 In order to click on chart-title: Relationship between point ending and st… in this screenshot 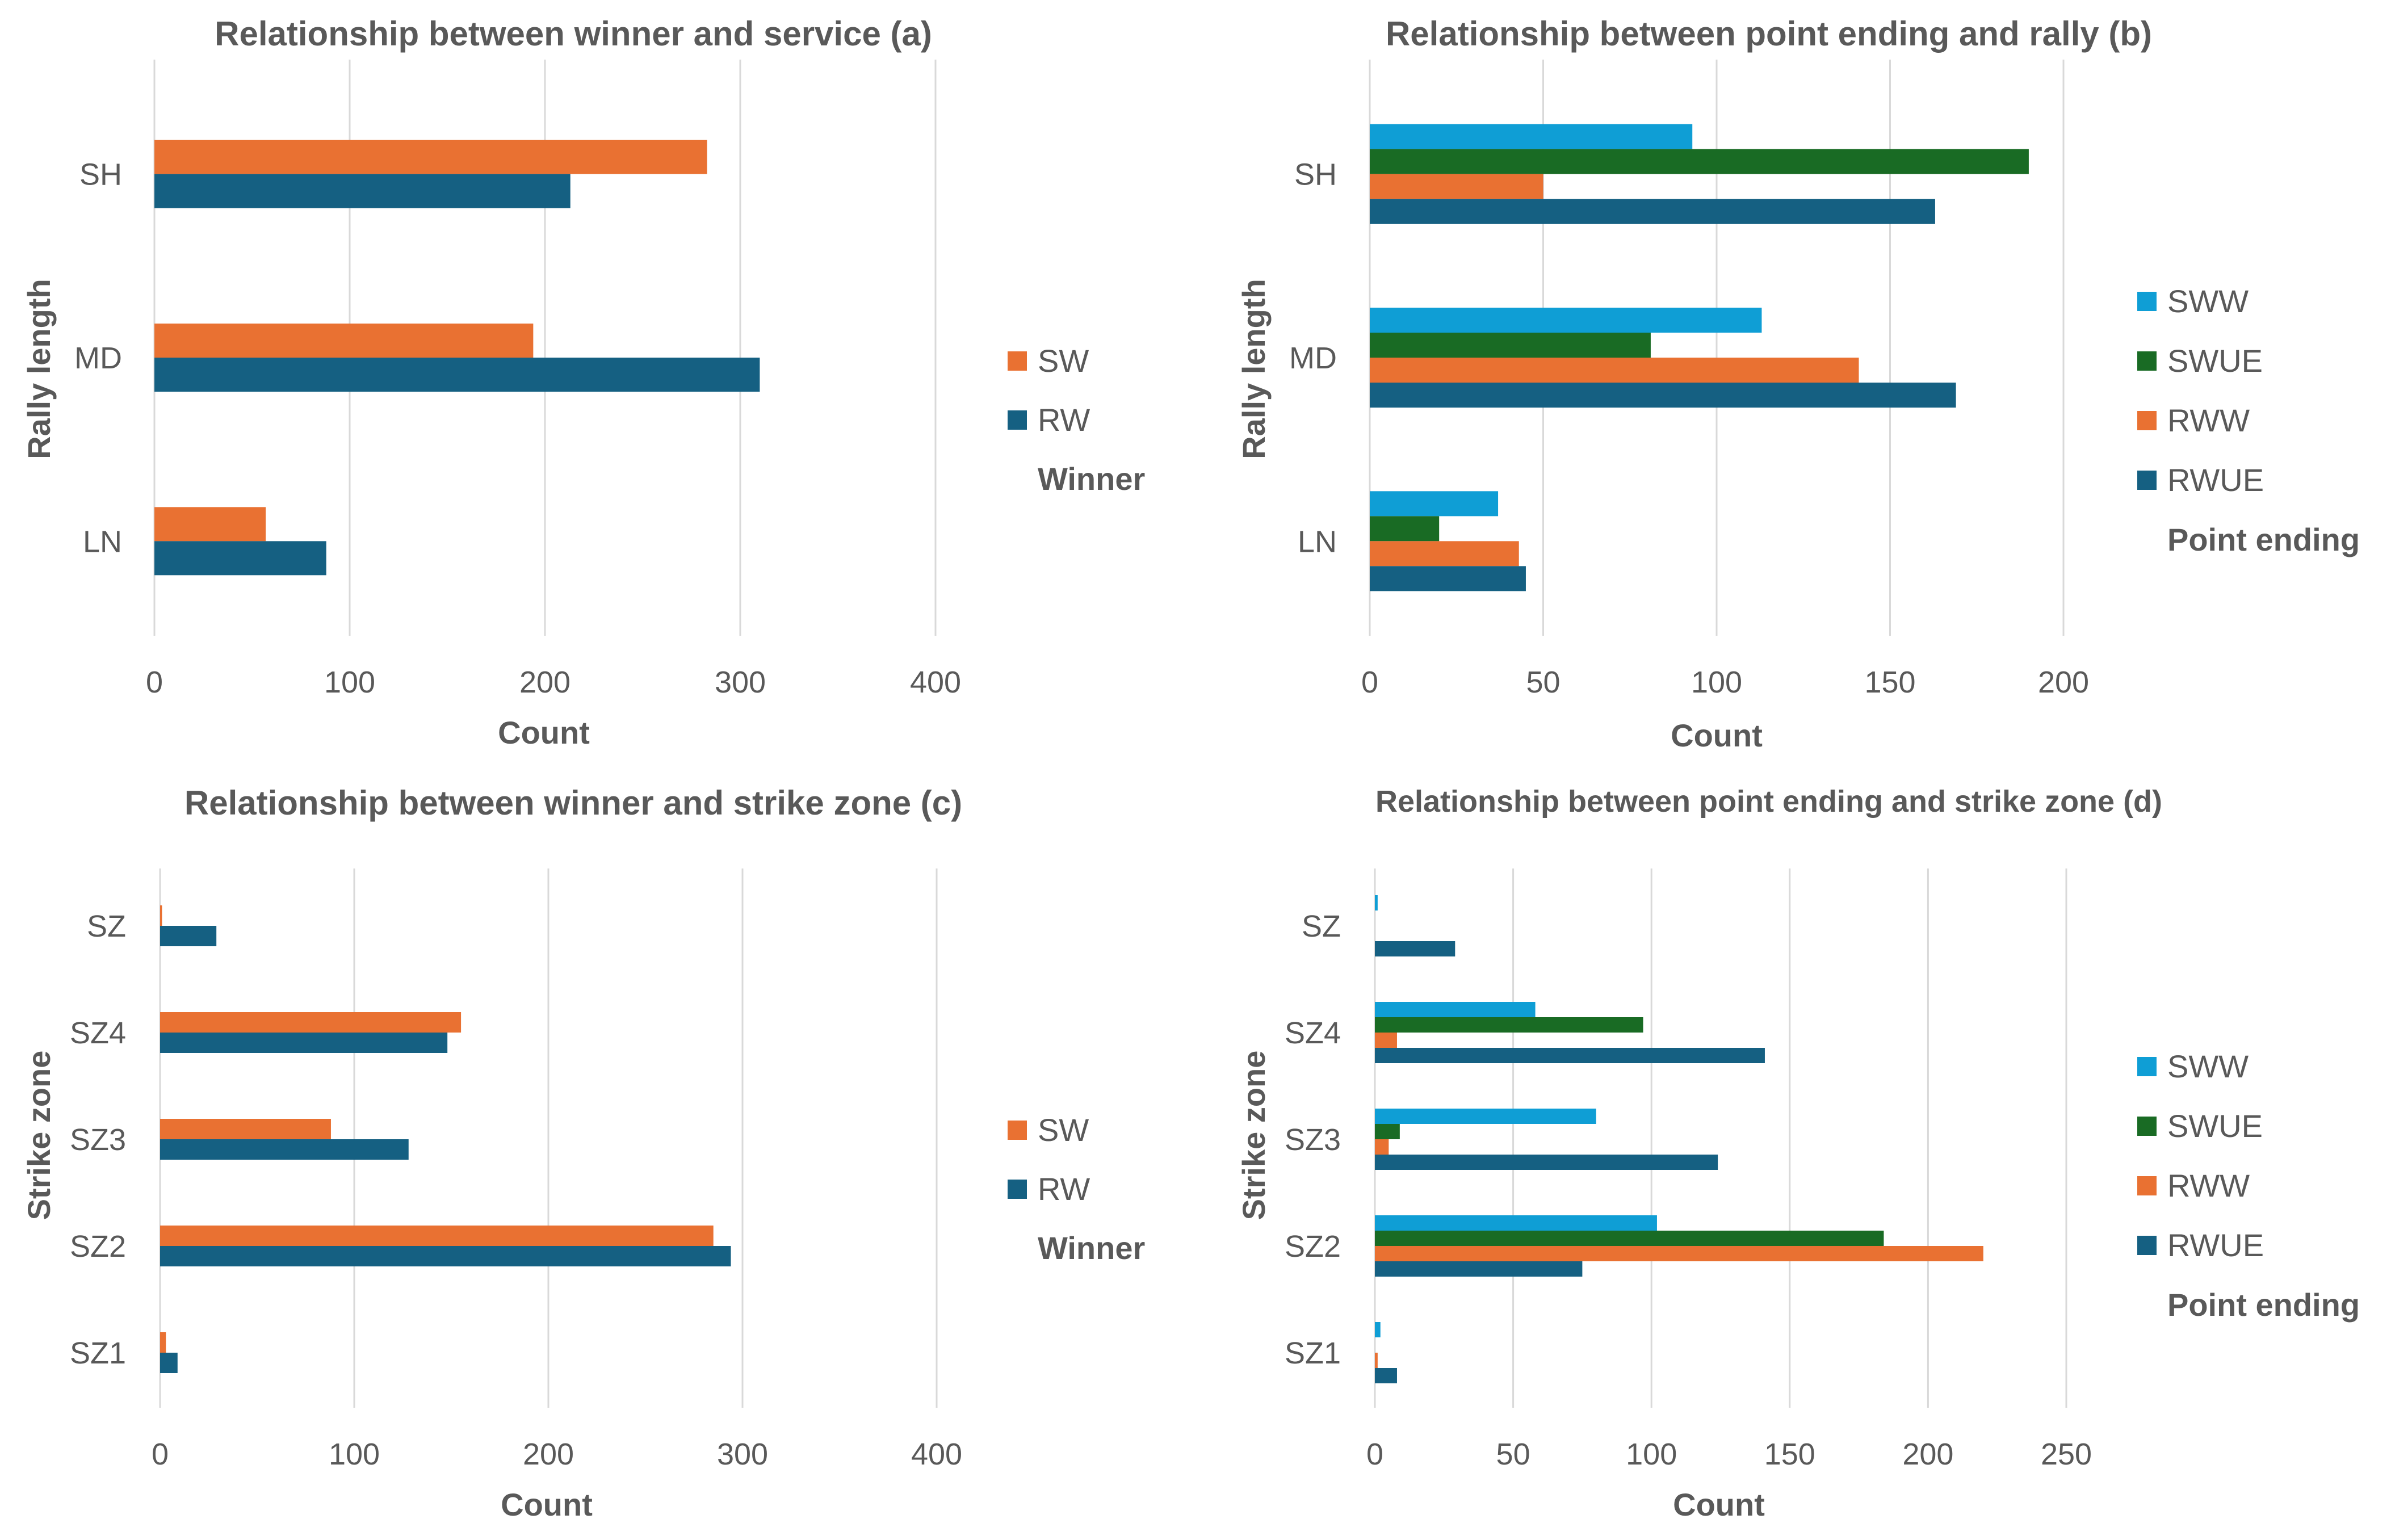, I will do `click(1768, 802)`.